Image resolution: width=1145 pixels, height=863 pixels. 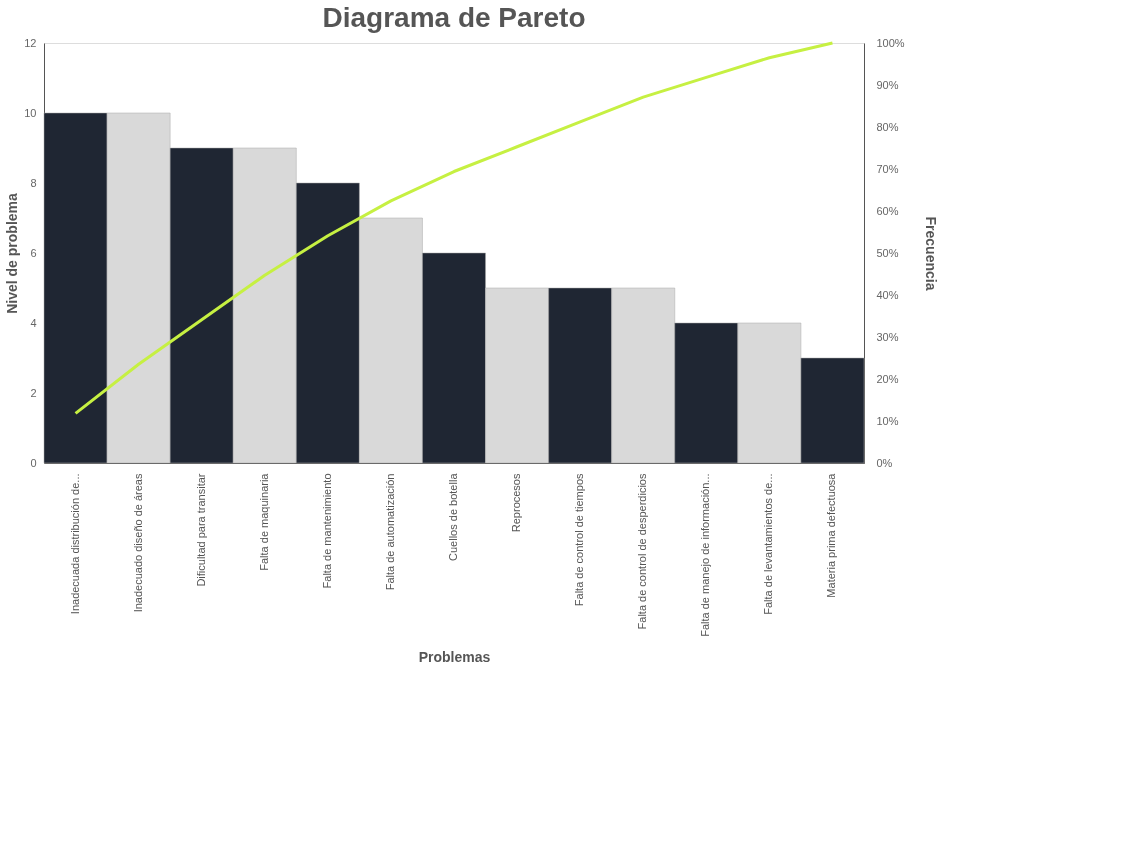 What do you see at coordinates (930, 253) in the screenshot?
I see `y2-axis-title: Frecuencia` at bounding box center [930, 253].